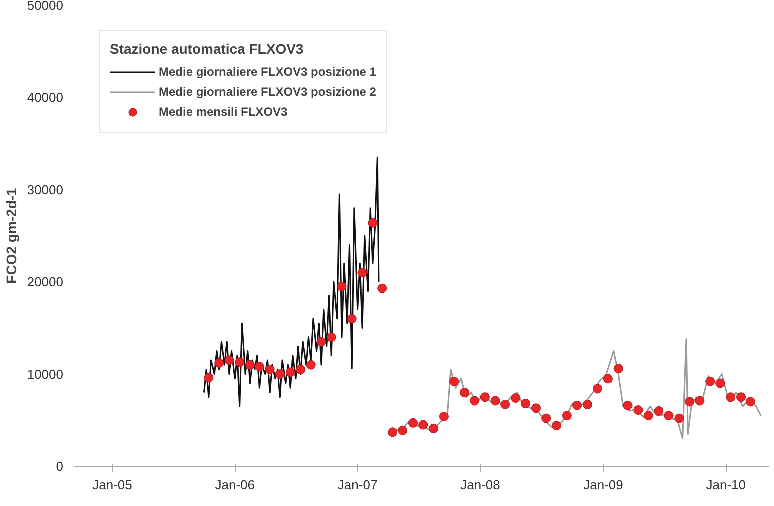  I want to click on y-axis-title: FCO2 gm-2d-1, so click(11, 236).